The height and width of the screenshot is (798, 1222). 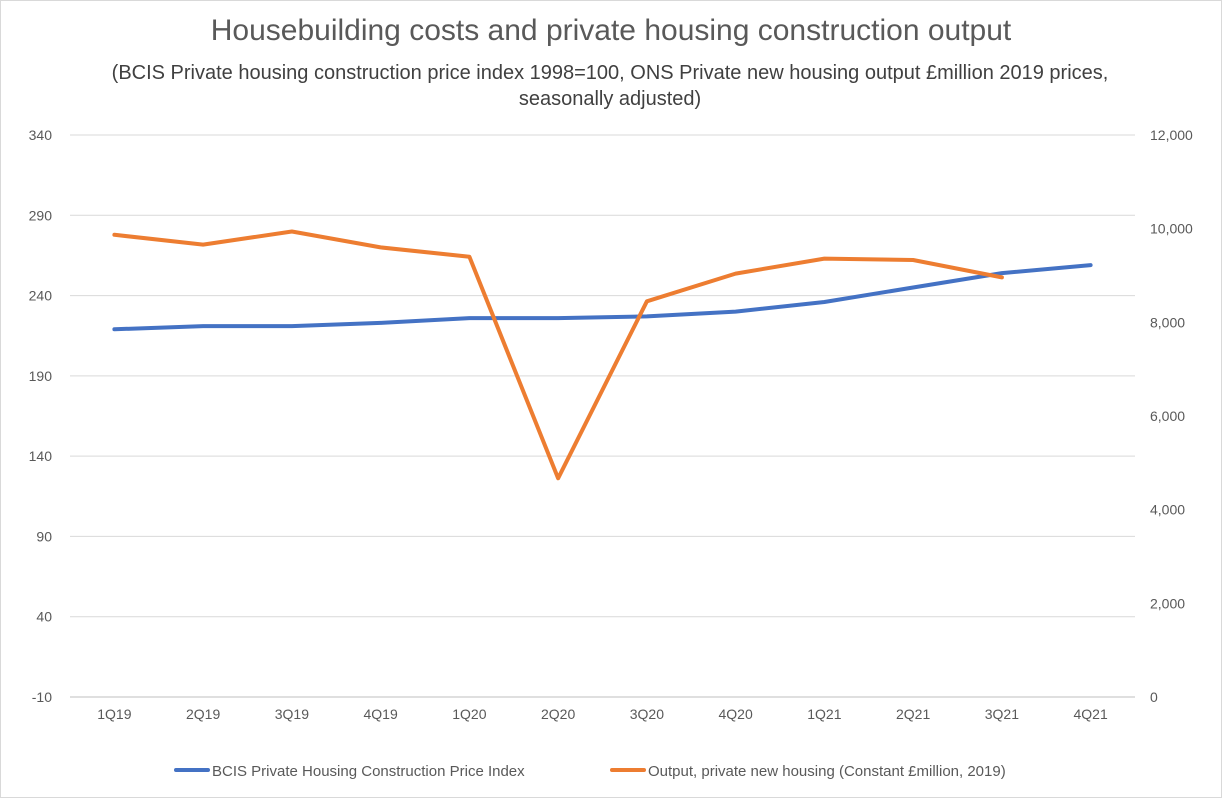 I want to click on right-axis-tick-label: 6,000, so click(x=1167, y=416).